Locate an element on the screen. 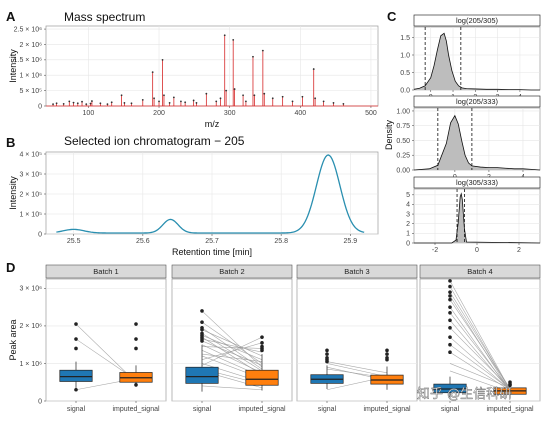 This screenshot has width=550, height=421. boxplot-tick-label-y: 0 is located at coordinates (40, 401).